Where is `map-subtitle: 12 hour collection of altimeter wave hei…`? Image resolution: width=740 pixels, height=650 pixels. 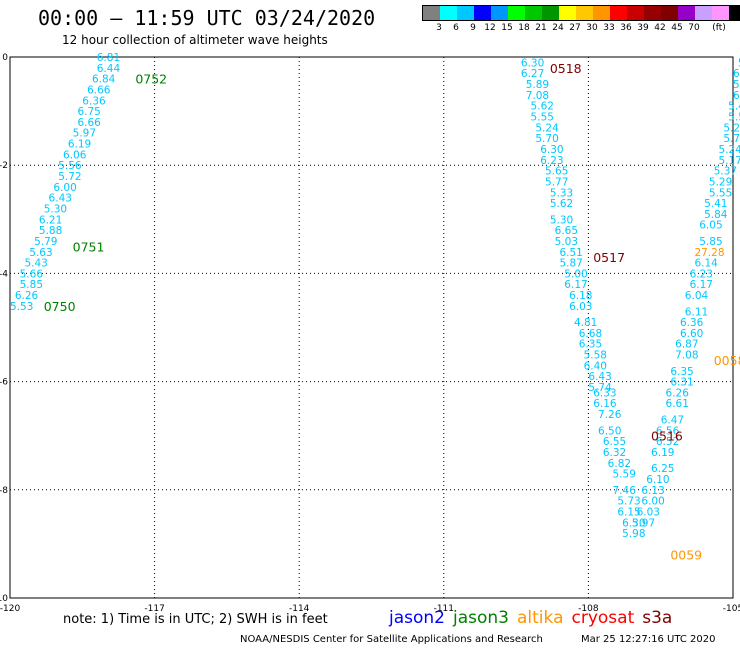
map-subtitle: 12 hour collection of altimeter wave hei… is located at coordinates (195, 40).